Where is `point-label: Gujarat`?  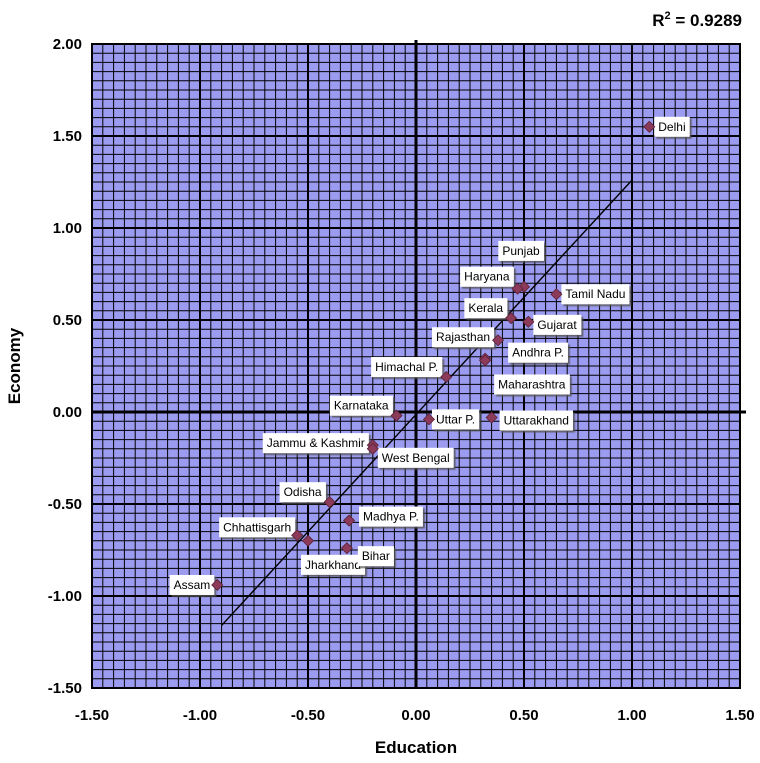
point-label: Gujarat is located at coordinates (557, 324).